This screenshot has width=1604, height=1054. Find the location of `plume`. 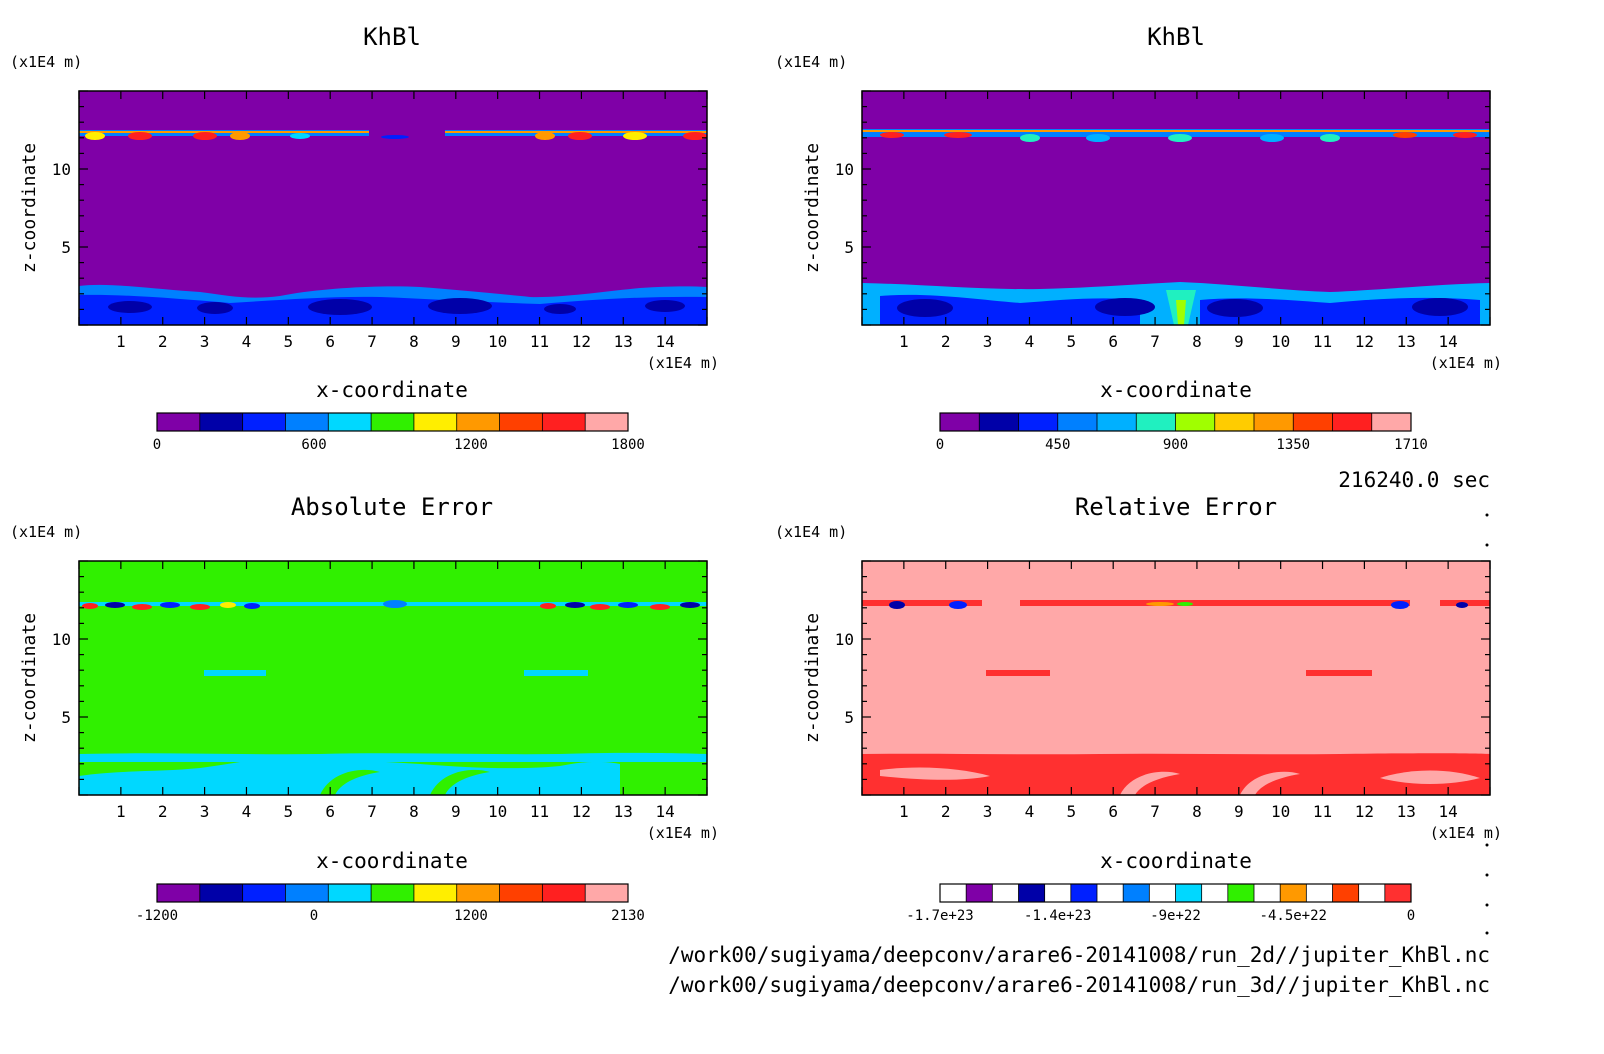

plume is located at coordinates (1181, 312).